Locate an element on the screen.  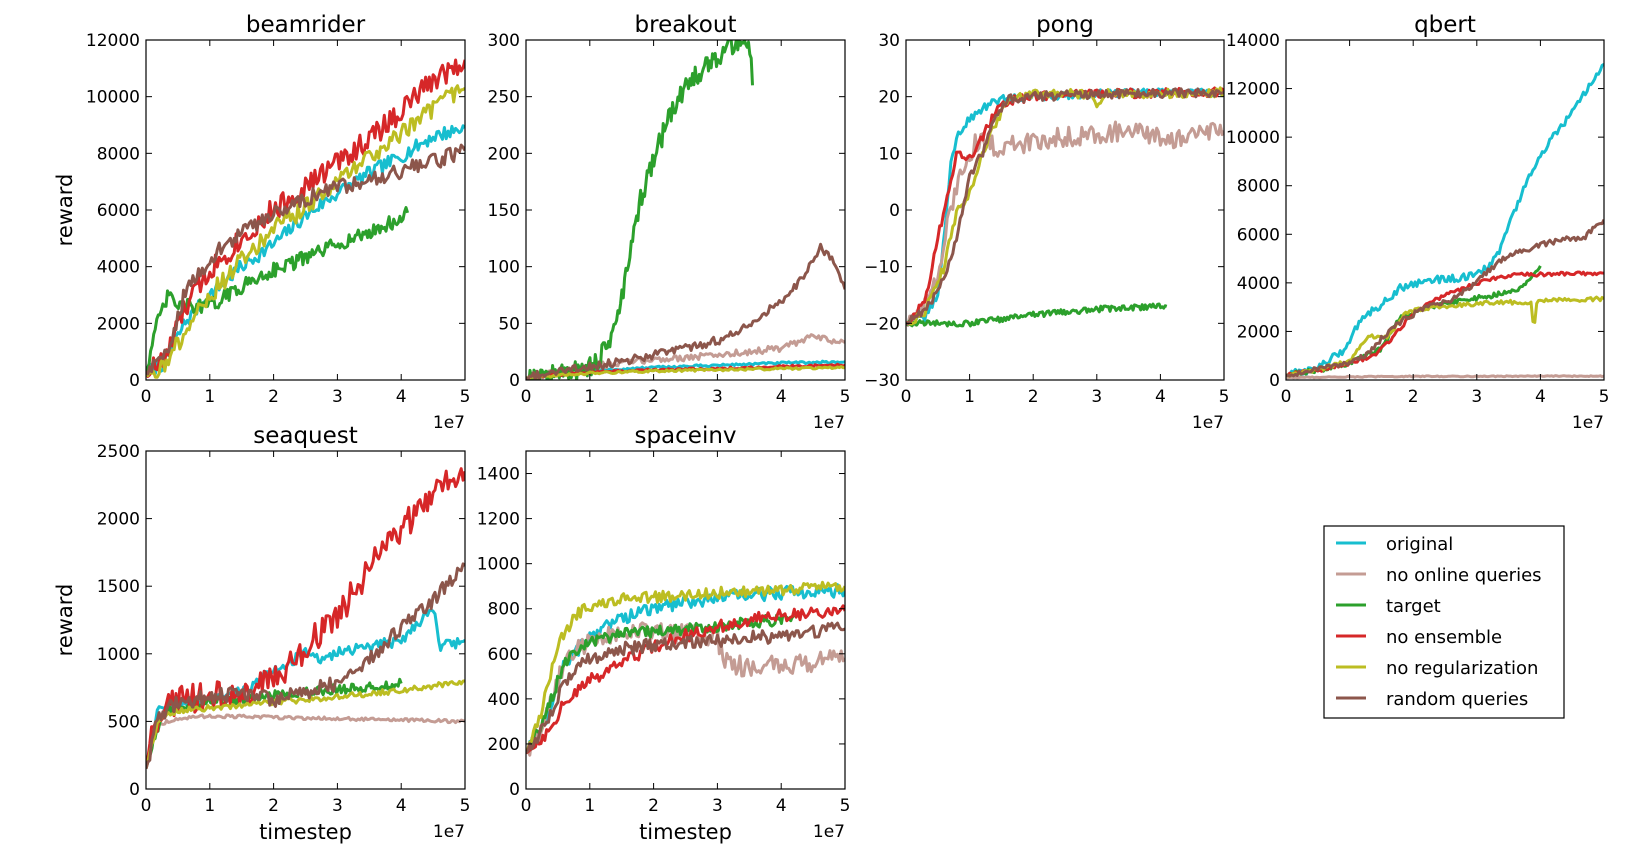
y-tick-label: 600 is located at coordinates (504, 655).